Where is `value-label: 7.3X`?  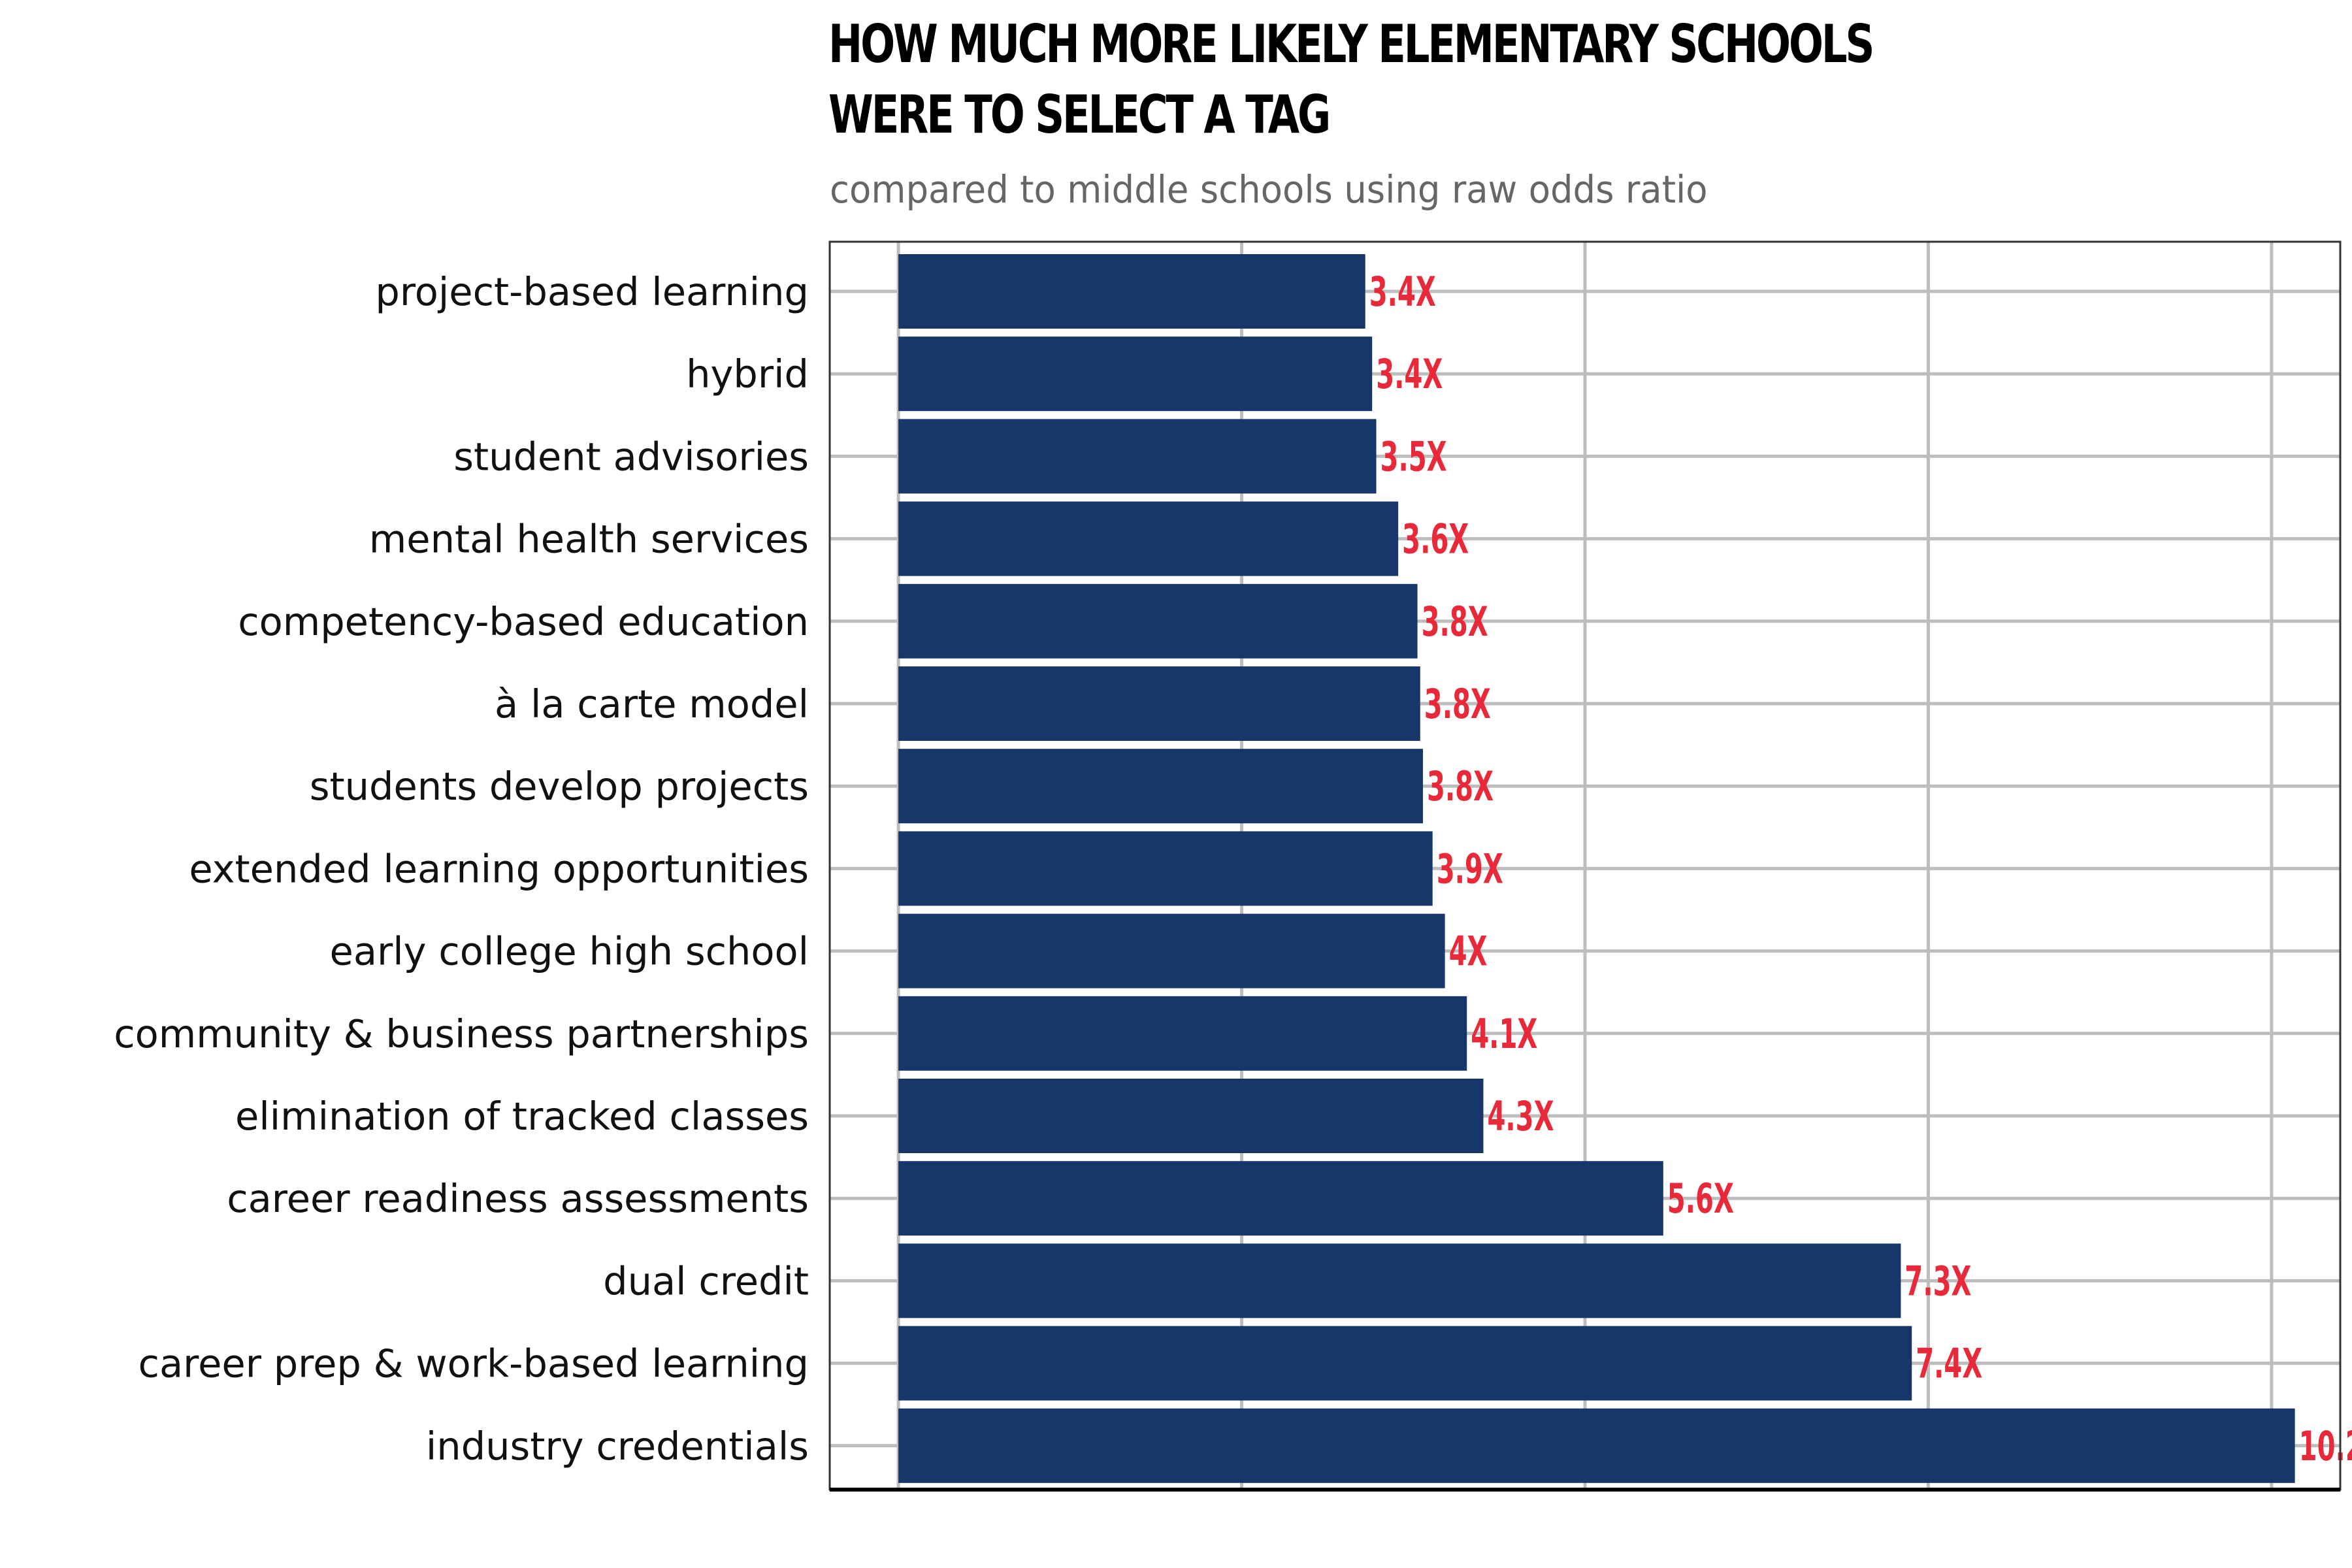
value-label: 7.3X is located at coordinates (1937, 1281).